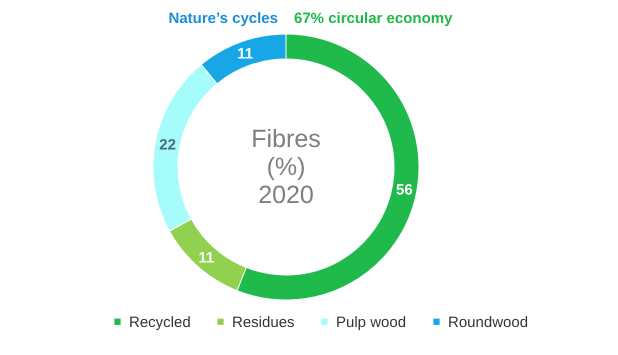 This screenshot has height=355, width=618. What do you see at coordinates (286, 167) in the screenshot?
I see `text: Fibres (%) 2020` at bounding box center [286, 167].